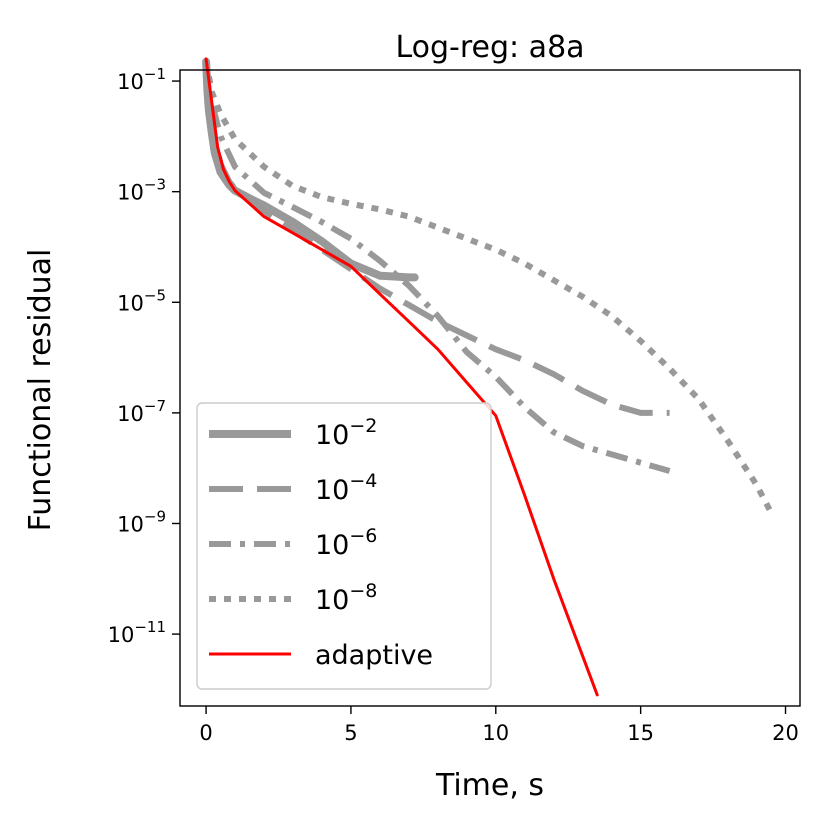 This screenshot has width=830, height=830. What do you see at coordinates (346, 598) in the screenshot?
I see `legend-label: 10−8` at bounding box center [346, 598].